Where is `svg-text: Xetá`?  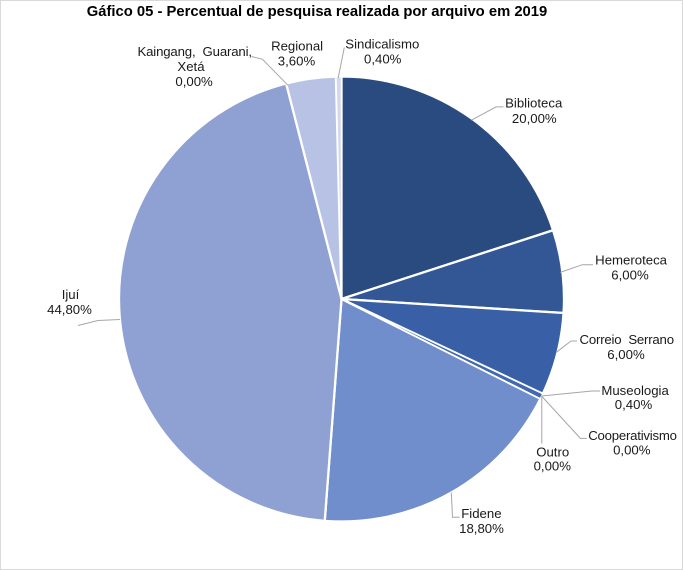 svg-text: Xetá is located at coordinates (191, 66).